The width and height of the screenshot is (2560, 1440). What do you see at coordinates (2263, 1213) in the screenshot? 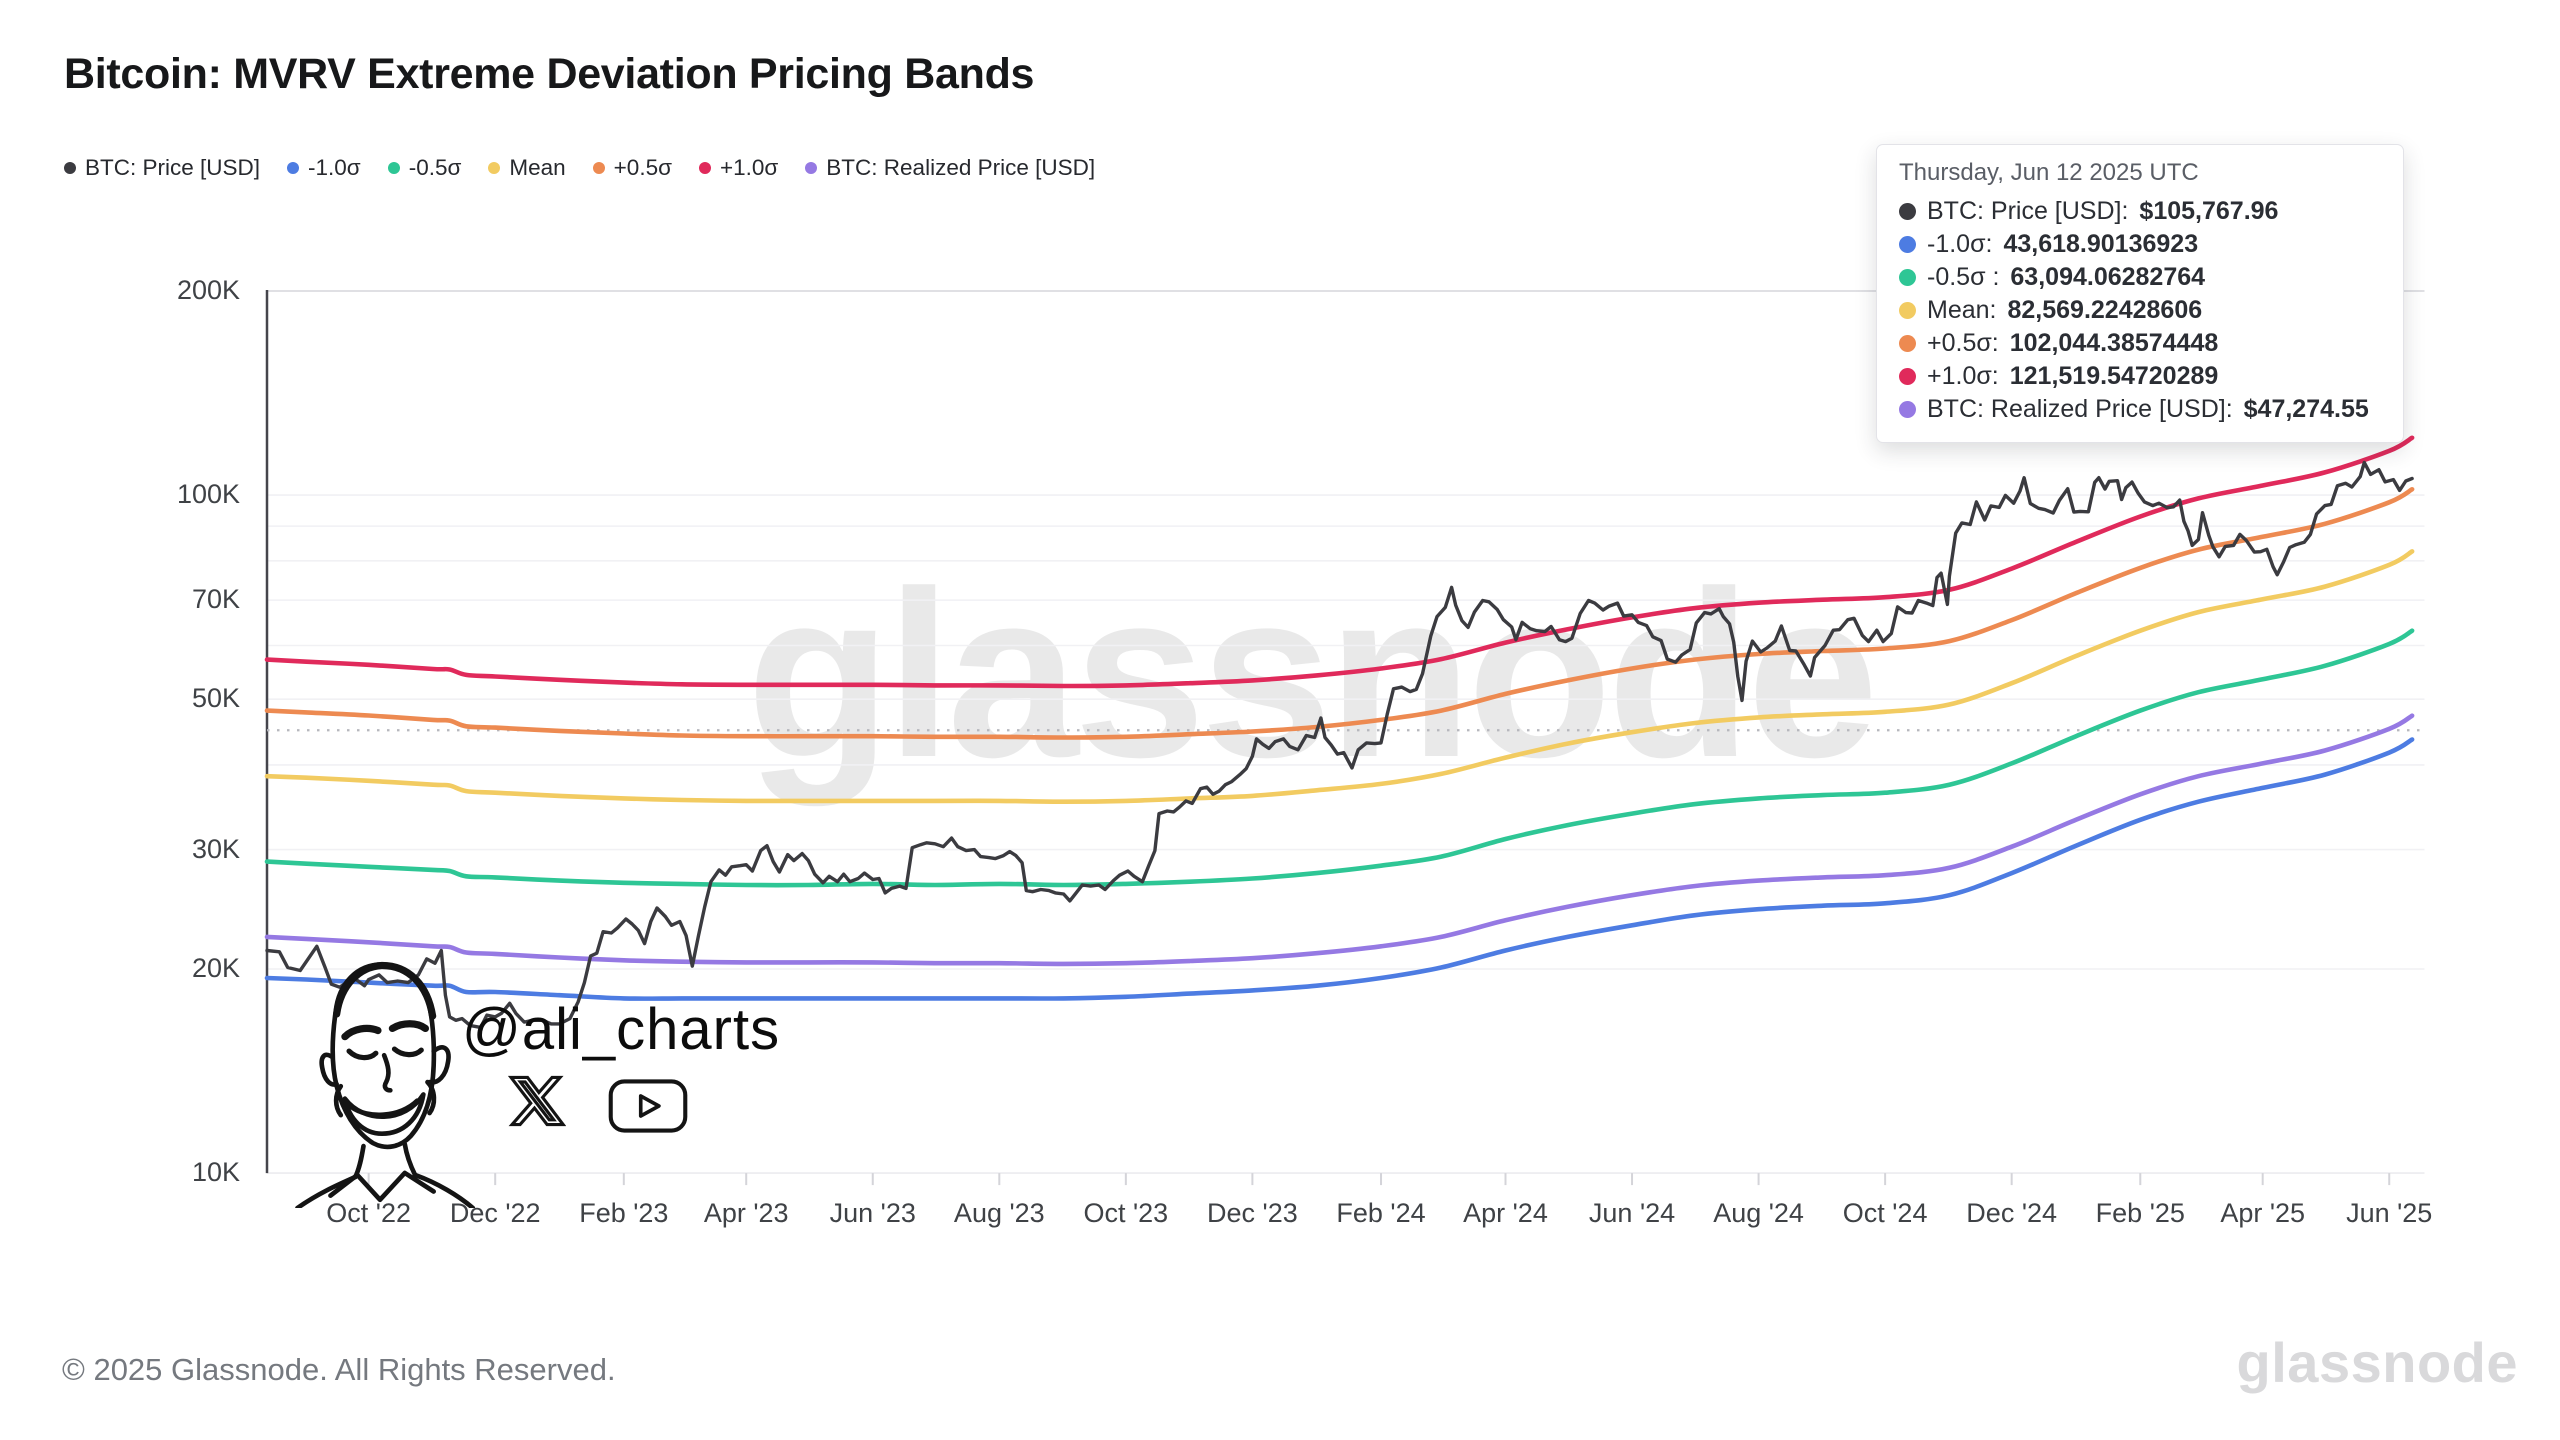
I see `x-axis-label: Apr '25` at bounding box center [2263, 1213].